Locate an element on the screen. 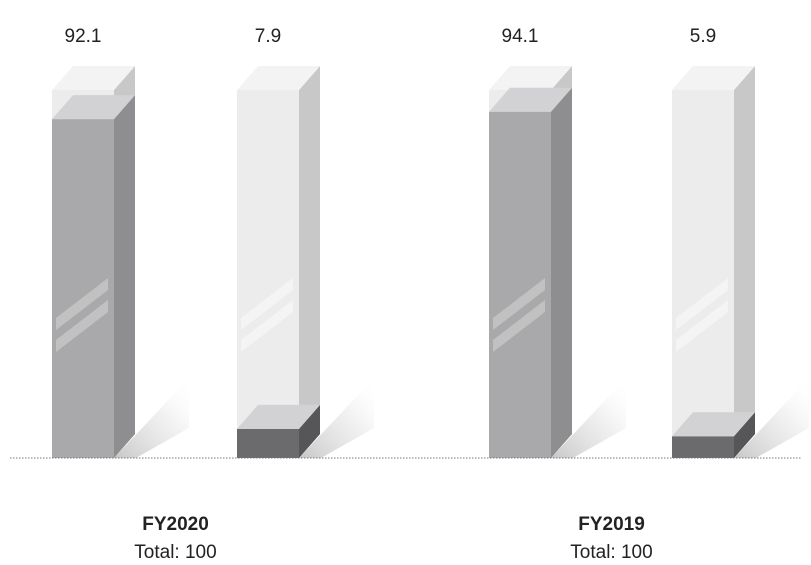  bar-value-label: 94.1 is located at coordinates (520, 36).